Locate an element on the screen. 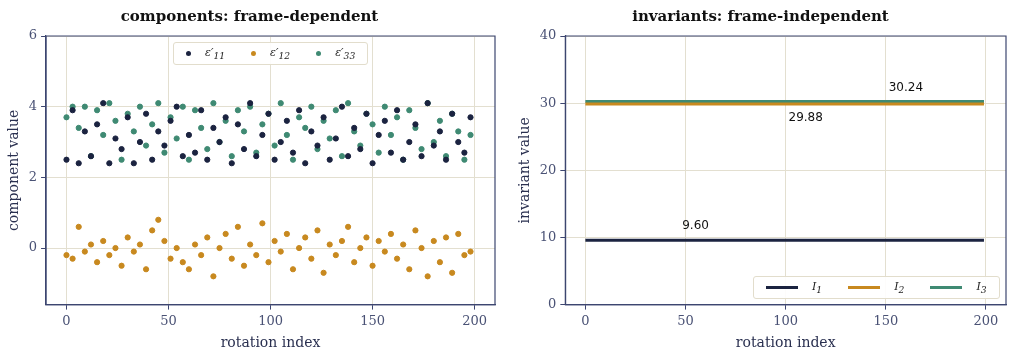 This screenshot has height=356, width=1023. y-axis-title: invariant value is located at coordinates (524, 170).